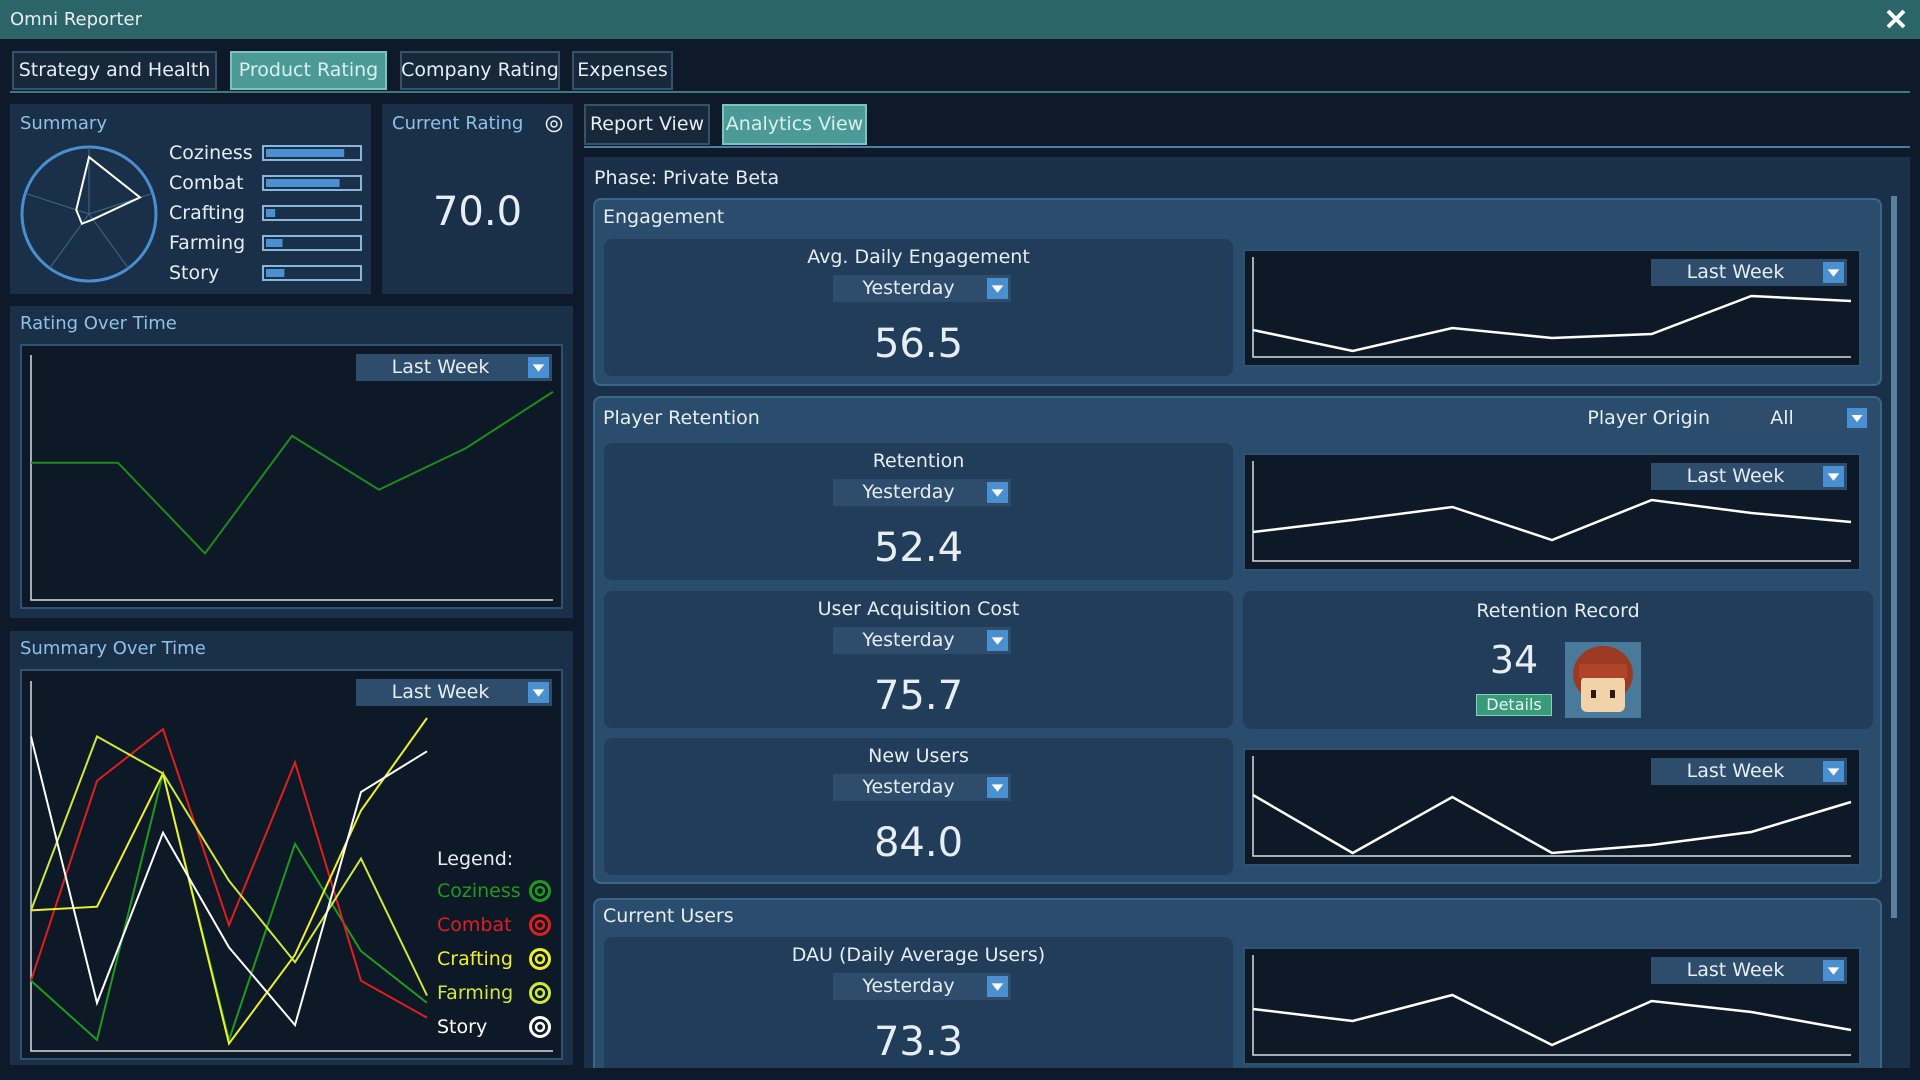 The height and width of the screenshot is (1080, 1920). Describe the element at coordinates (721, 177) in the screenshot. I see `phase-value: Private Beta` at that location.